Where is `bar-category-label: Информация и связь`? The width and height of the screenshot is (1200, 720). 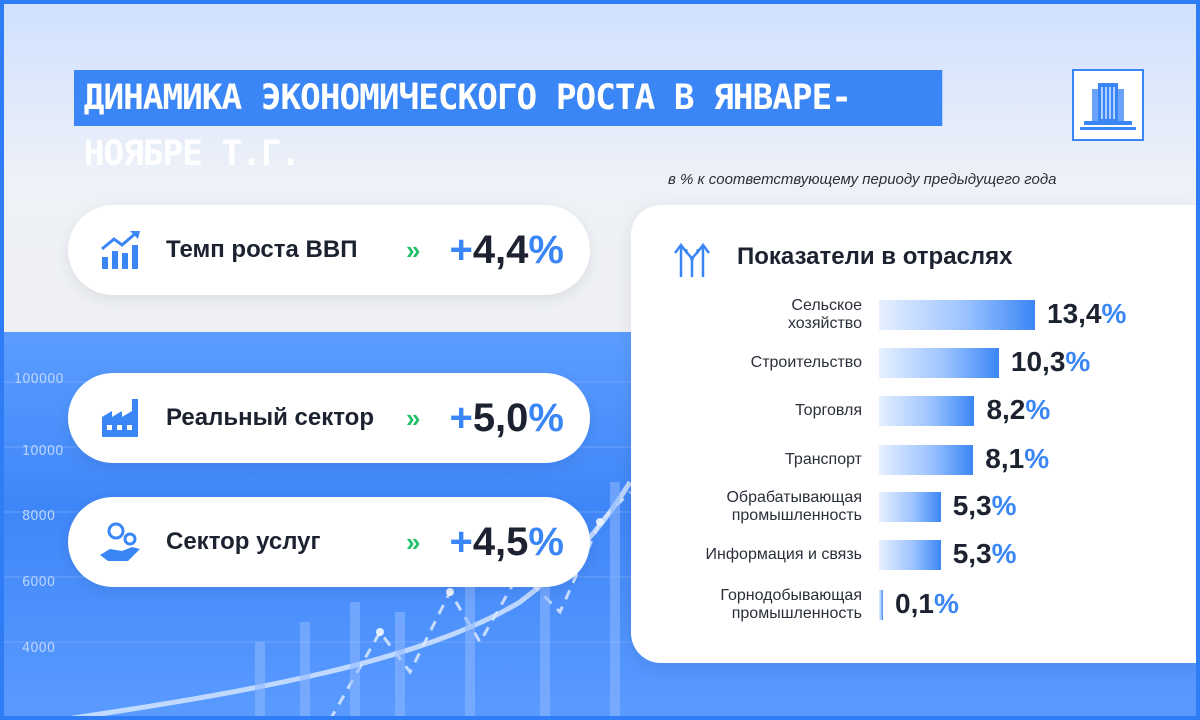
bar-category-label: Информация и связь is located at coordinates (783, 554).